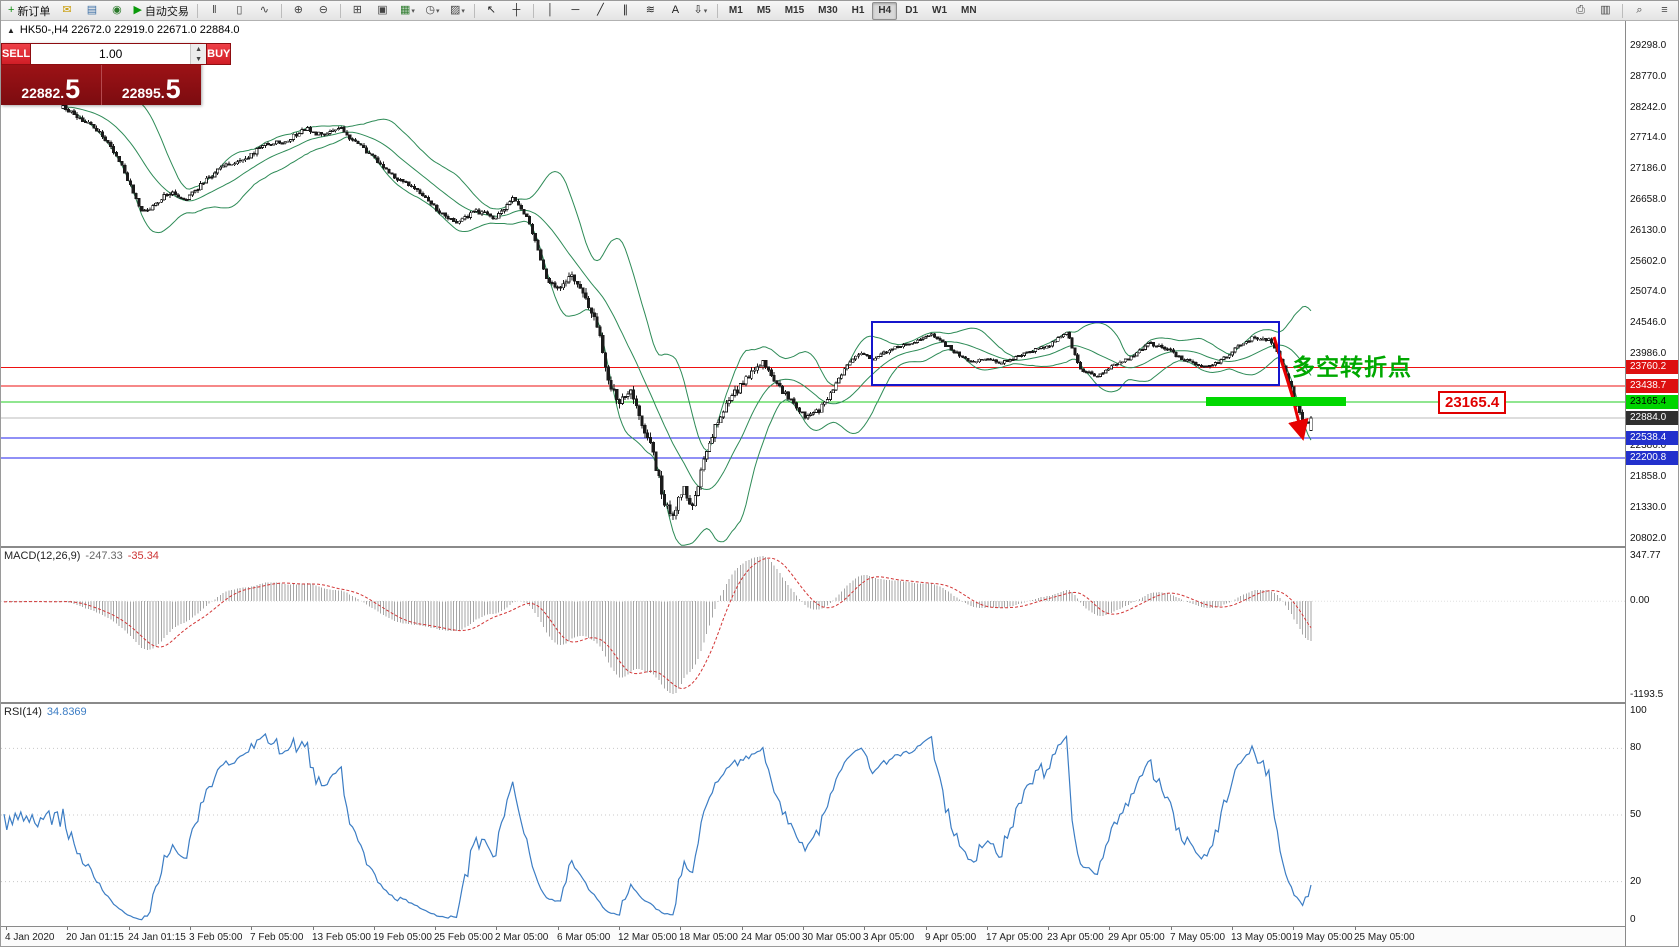 This screenshot has height=947, width=1679. Describe the element at coordinates (413, 11) in the screenshot. I see `dropdown-arrow-icon: ▾` at that location.